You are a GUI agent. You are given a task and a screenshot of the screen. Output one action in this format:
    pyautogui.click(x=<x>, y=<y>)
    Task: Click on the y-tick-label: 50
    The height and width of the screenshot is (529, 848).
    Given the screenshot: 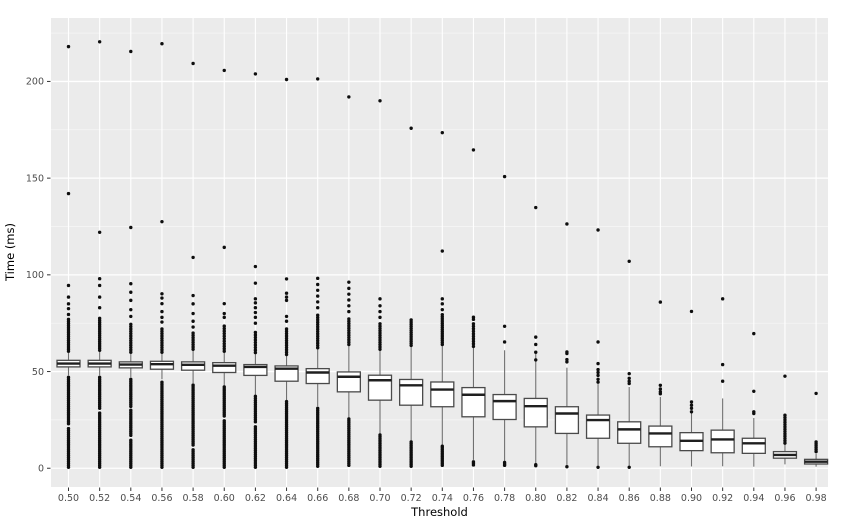 What is the action you would take?
    pyautogui.click(x=38, y=372)
    